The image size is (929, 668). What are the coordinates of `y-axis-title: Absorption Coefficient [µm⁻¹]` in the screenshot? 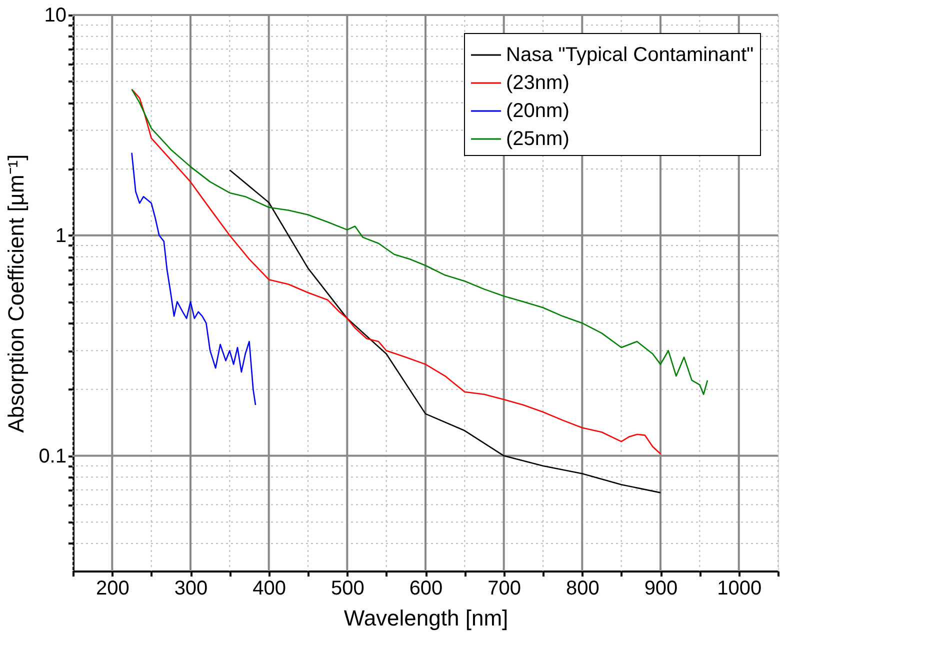 It's located at (16, 293).